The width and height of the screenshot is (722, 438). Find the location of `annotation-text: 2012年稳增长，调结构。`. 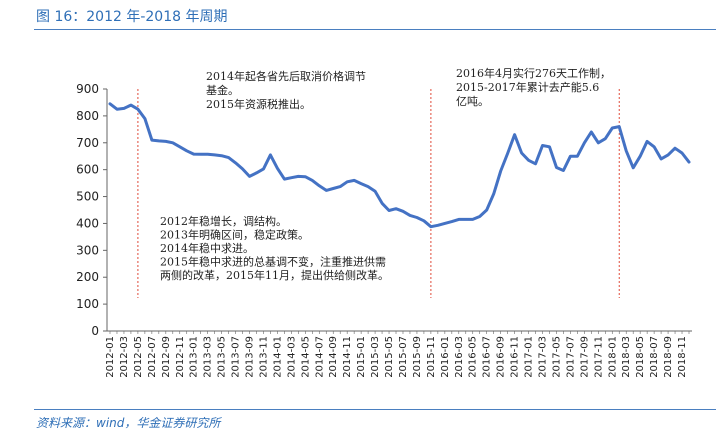

annotation-text: 2012年稳增长，调结构。 is located at coordinates (223, 221).